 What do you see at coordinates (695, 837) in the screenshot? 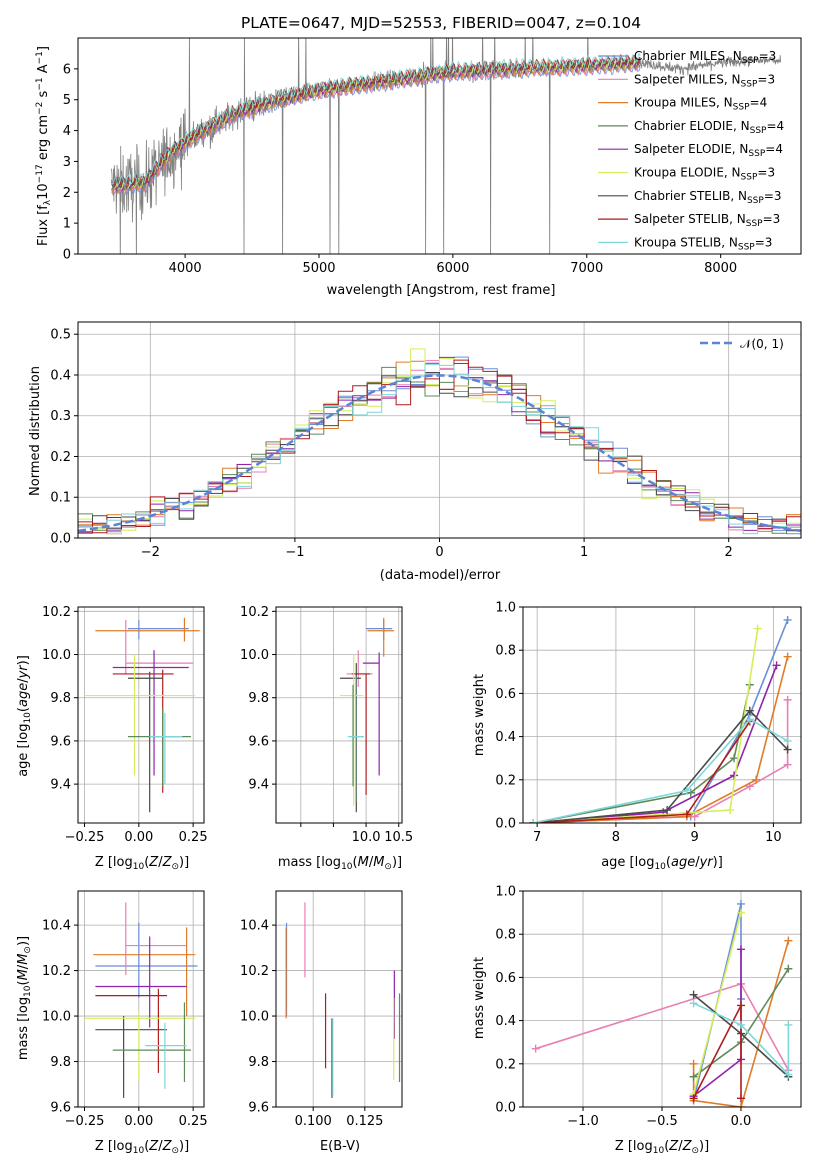
I see `weight-age-x-tick-label: 9` at bounding box center [695, 837].